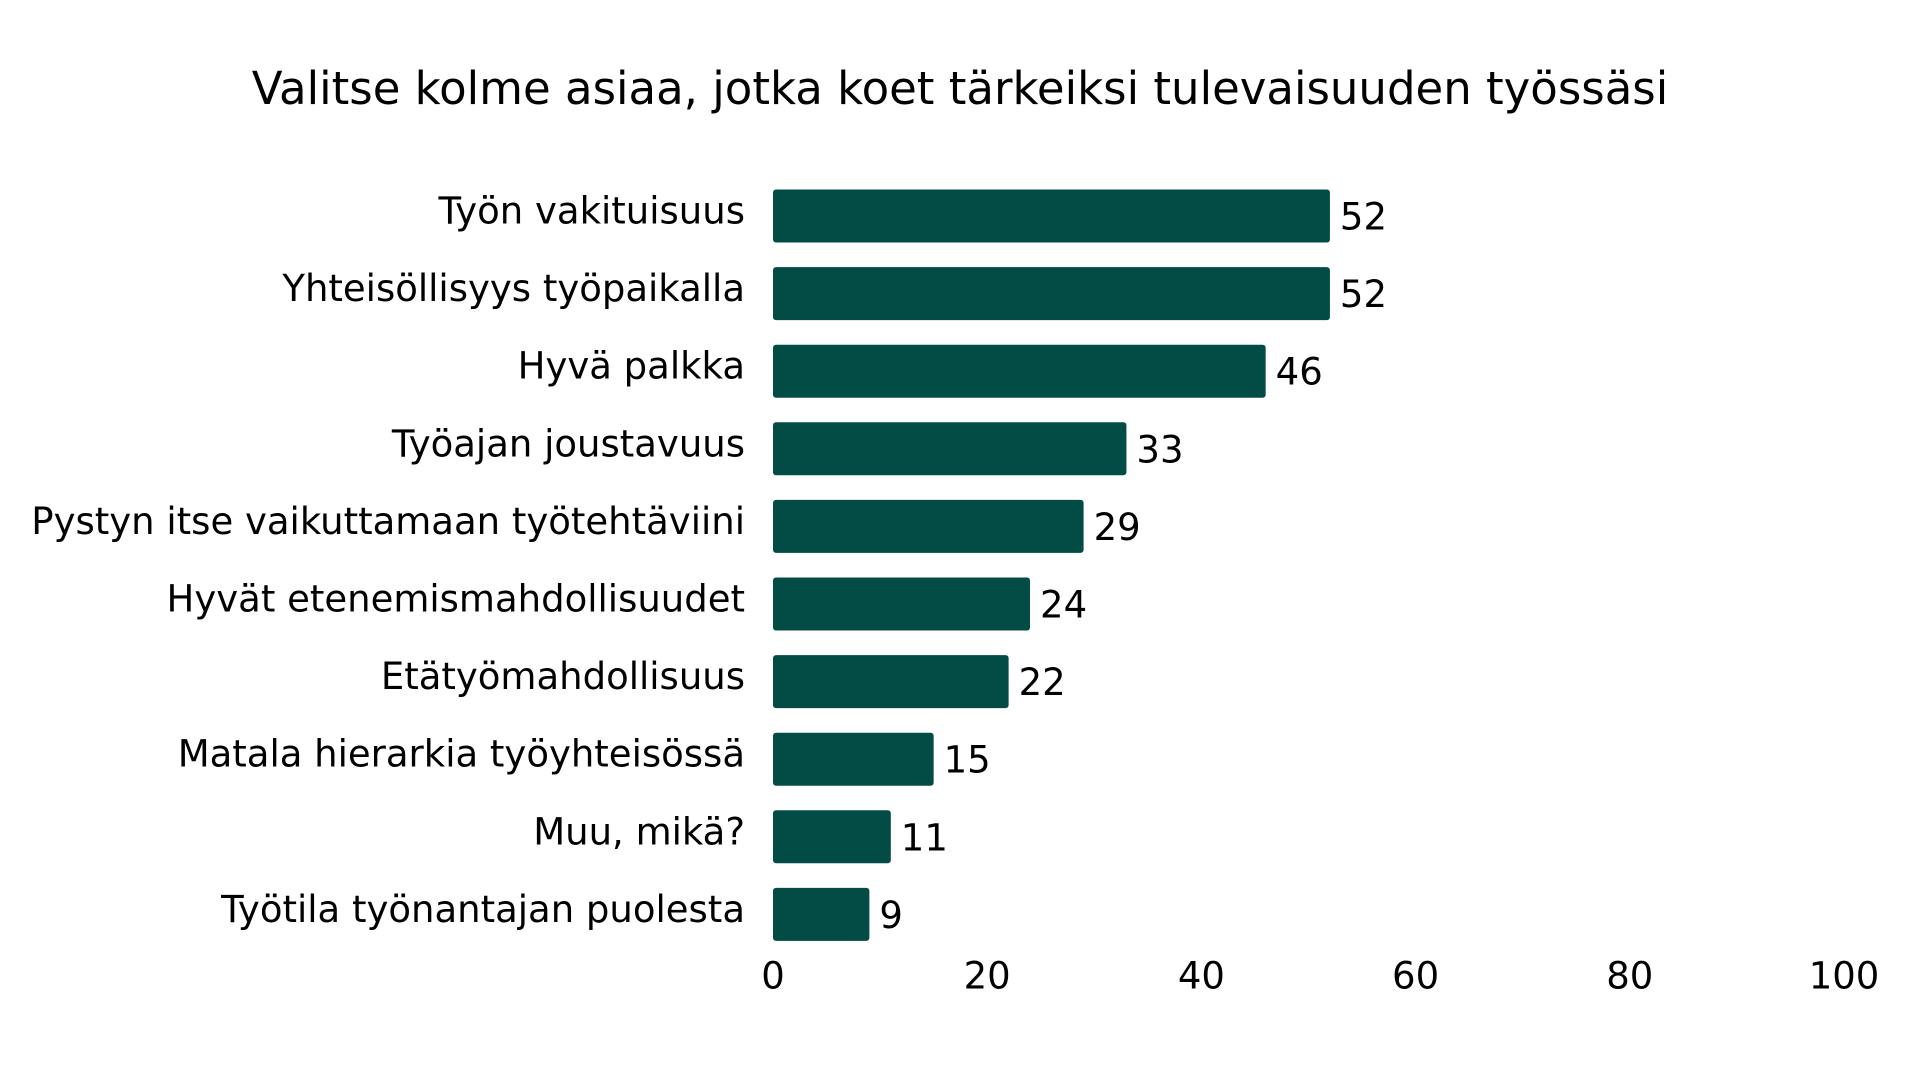  Describe the element at coordinates (1117, 527) in the screenshot. I see `data-label: 29` at that location.